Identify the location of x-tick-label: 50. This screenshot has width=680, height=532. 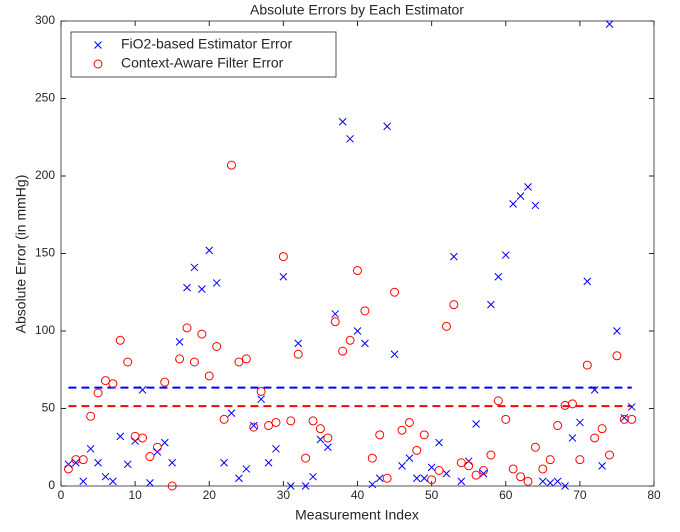
(432, 495).